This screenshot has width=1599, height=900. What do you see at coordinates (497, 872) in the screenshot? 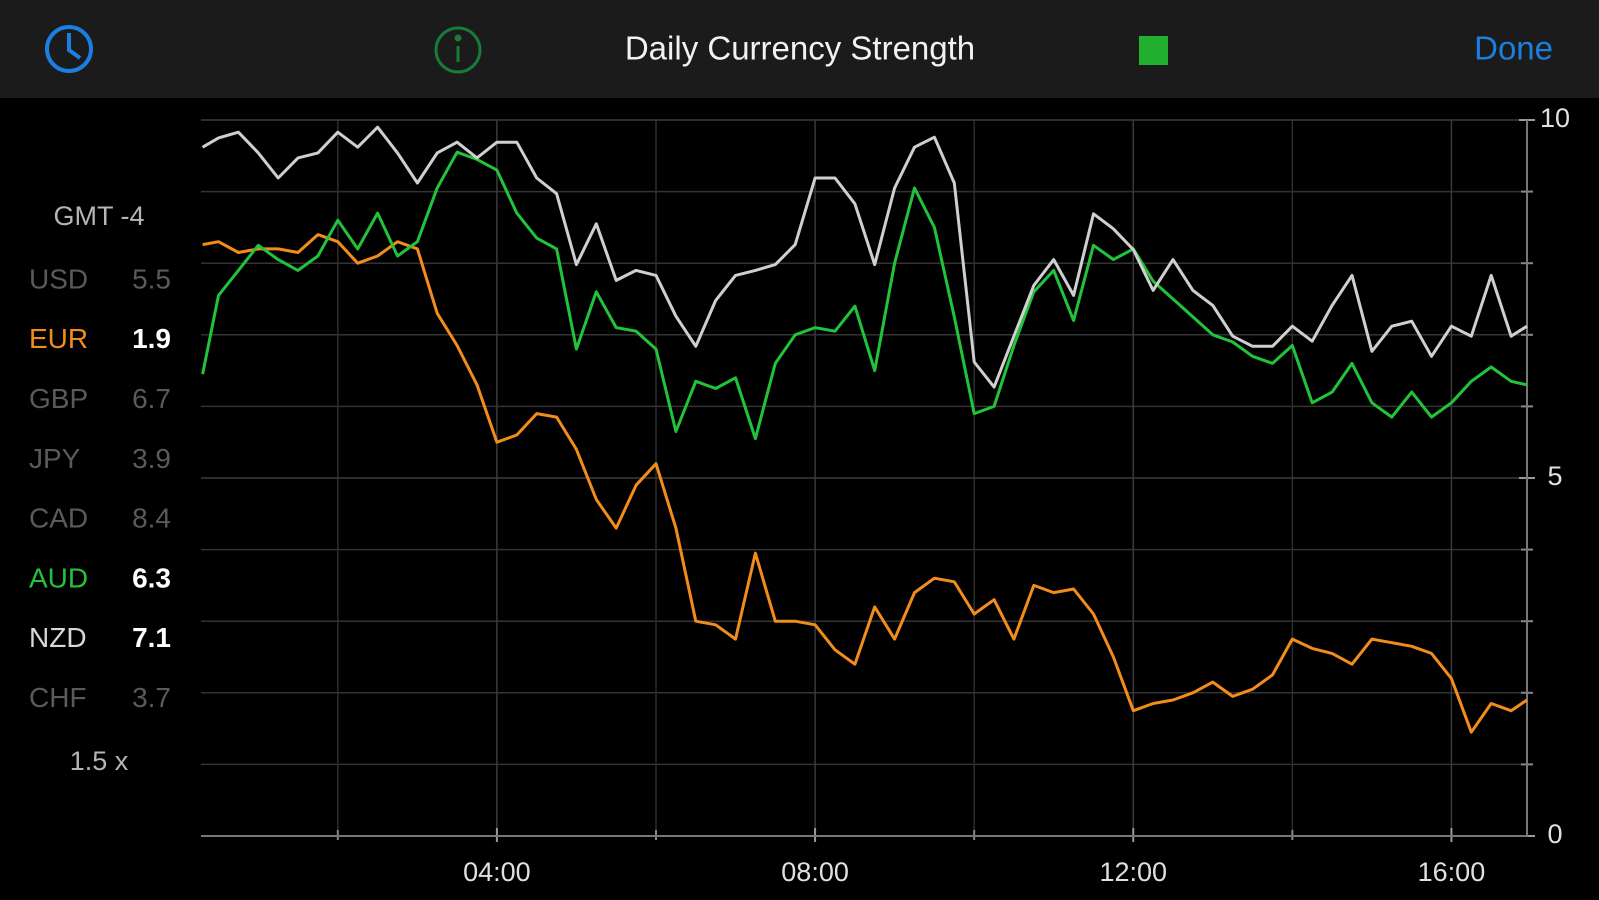
I see `x-tick-label: 04:00` at bounding box center [497, 872].